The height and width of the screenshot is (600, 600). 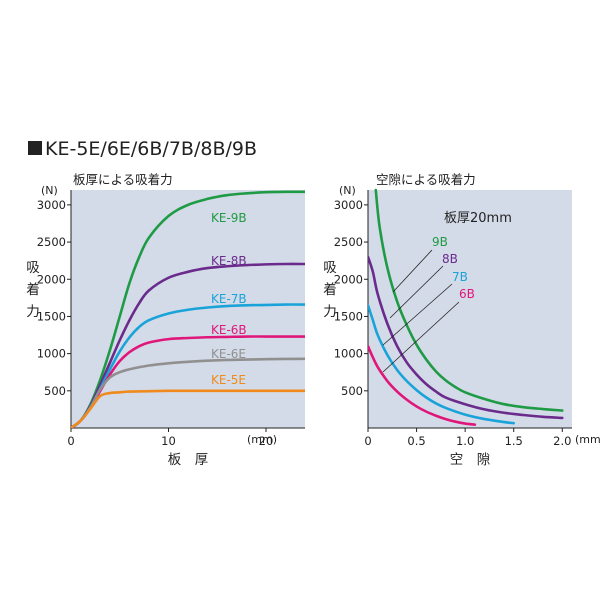 I want to click on thickness-y-label: 吸着力, so click(x=33, y=290).